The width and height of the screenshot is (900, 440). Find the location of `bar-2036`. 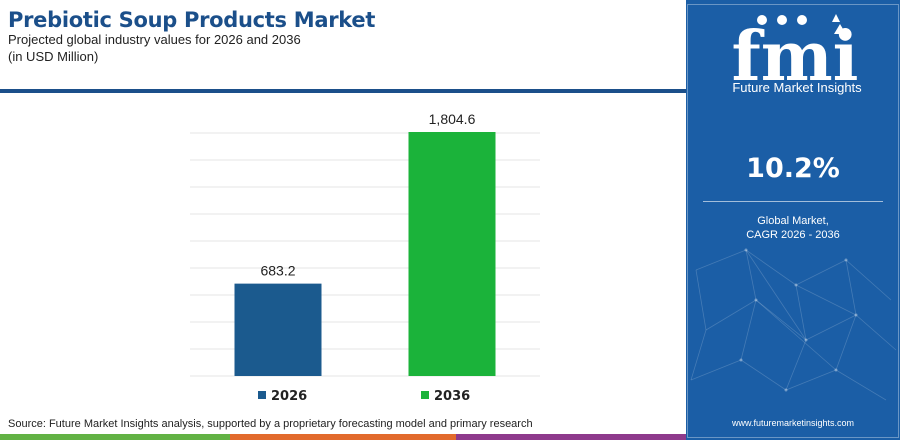

bar-2036 is located at coordinates (452, 254).